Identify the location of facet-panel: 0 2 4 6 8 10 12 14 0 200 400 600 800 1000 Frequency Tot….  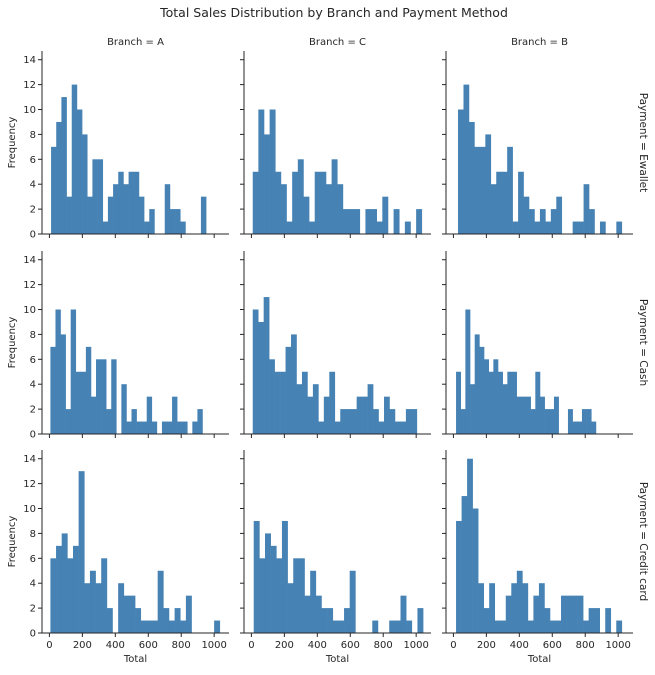
(118, 557).